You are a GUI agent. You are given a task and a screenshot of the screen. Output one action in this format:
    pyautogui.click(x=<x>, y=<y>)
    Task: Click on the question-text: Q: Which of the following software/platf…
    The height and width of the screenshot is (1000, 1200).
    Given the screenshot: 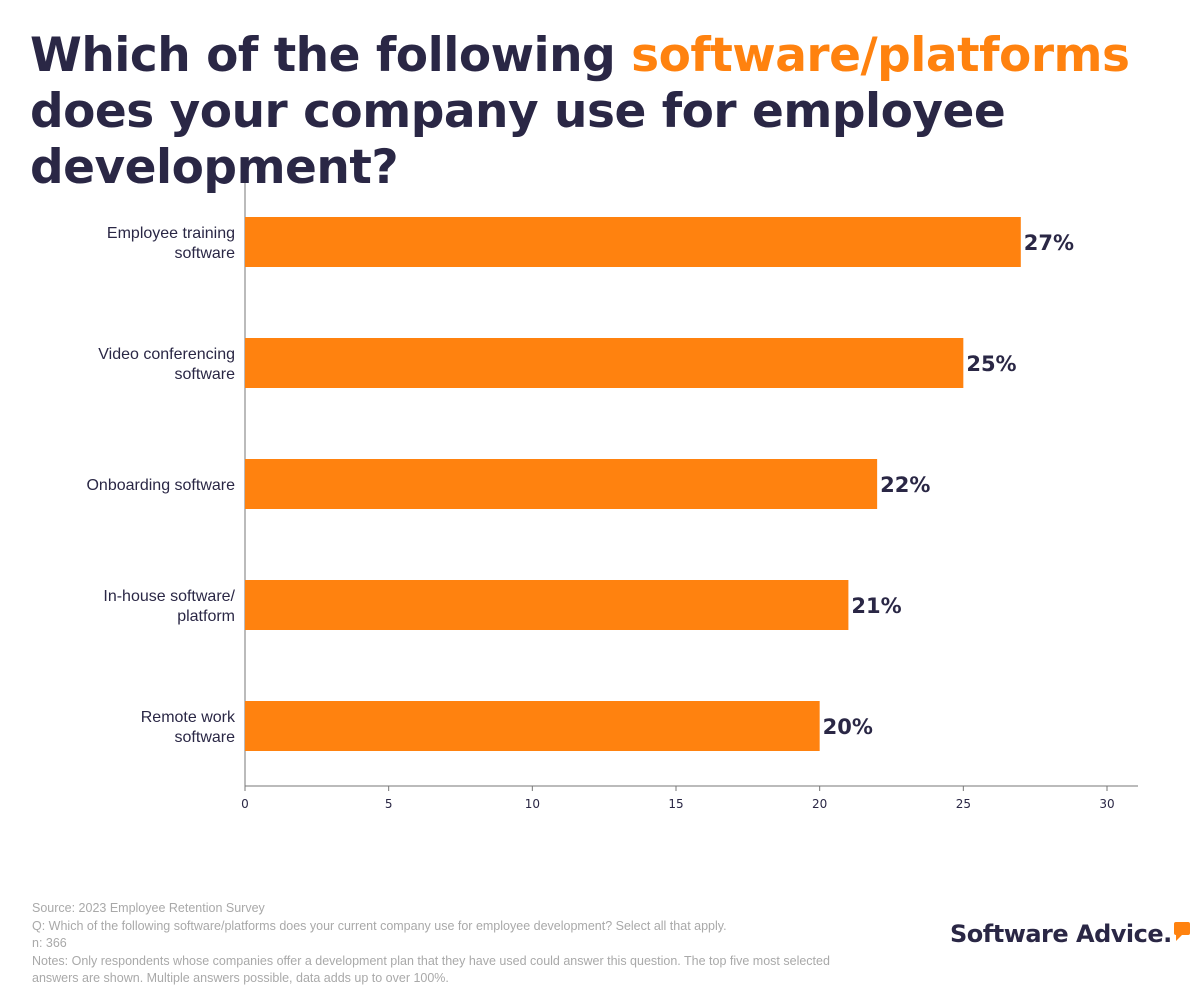 What is the action you would take?
    pyautogui.click(x=379, y=925)
    